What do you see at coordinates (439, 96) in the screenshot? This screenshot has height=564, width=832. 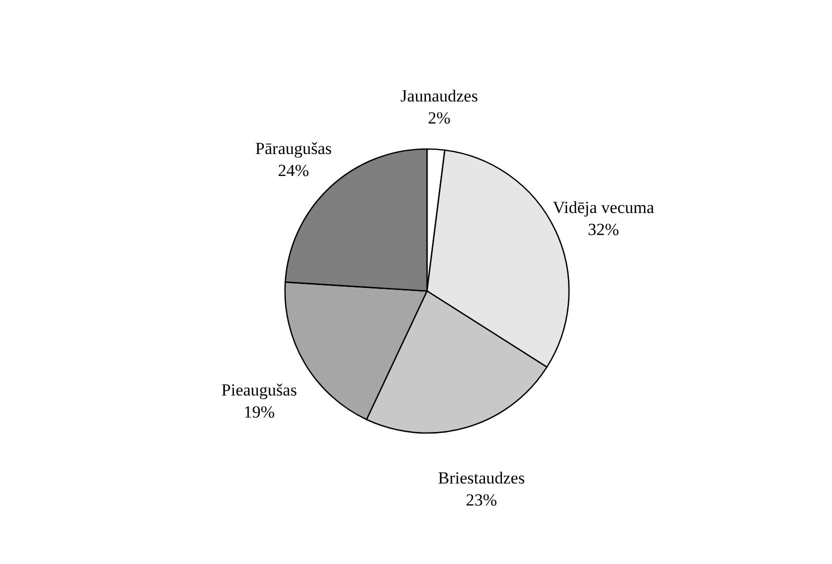 I see `slice-label: Jaunaudzes` at bounding box center [439, 96].